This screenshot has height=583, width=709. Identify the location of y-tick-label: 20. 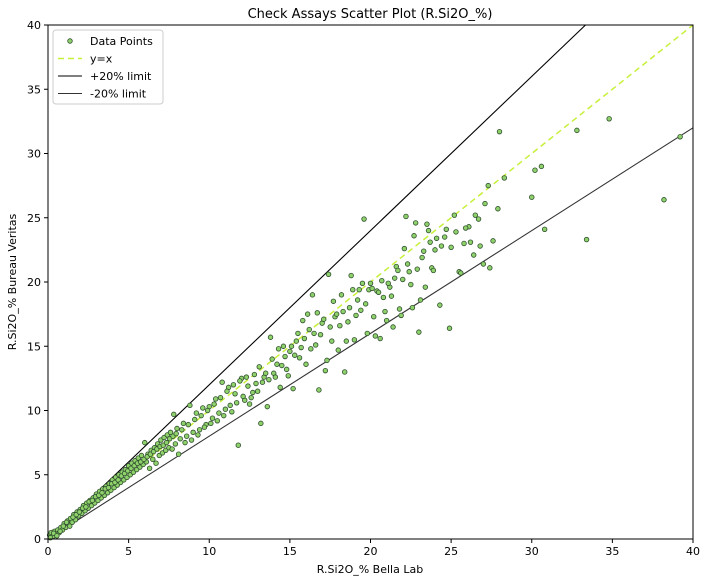
(34, 282).